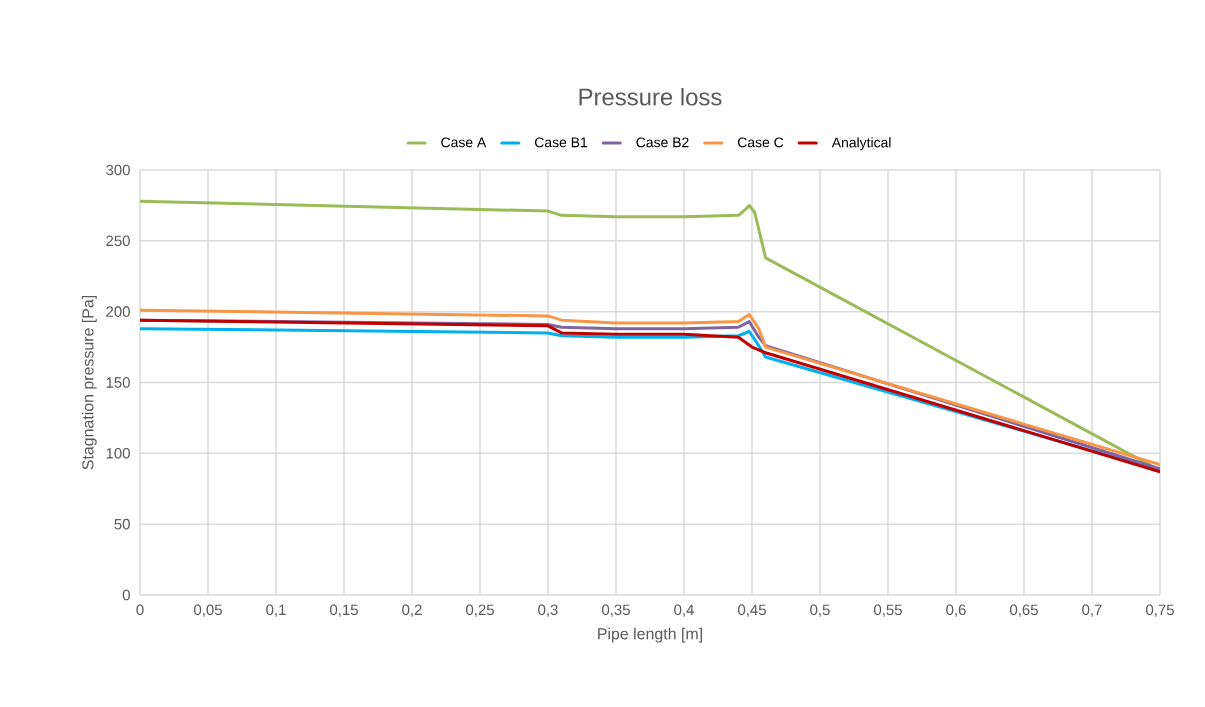  What do you see at coordinates (118, 311) in the screenshot?
I see `y-tick-label: 200` at bounding box center [118, 311].